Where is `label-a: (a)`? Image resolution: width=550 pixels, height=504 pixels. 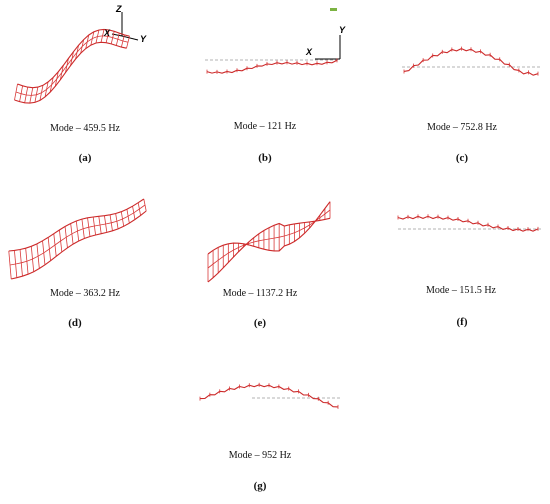
label-a: (a) is located at coordinates (85, 158).